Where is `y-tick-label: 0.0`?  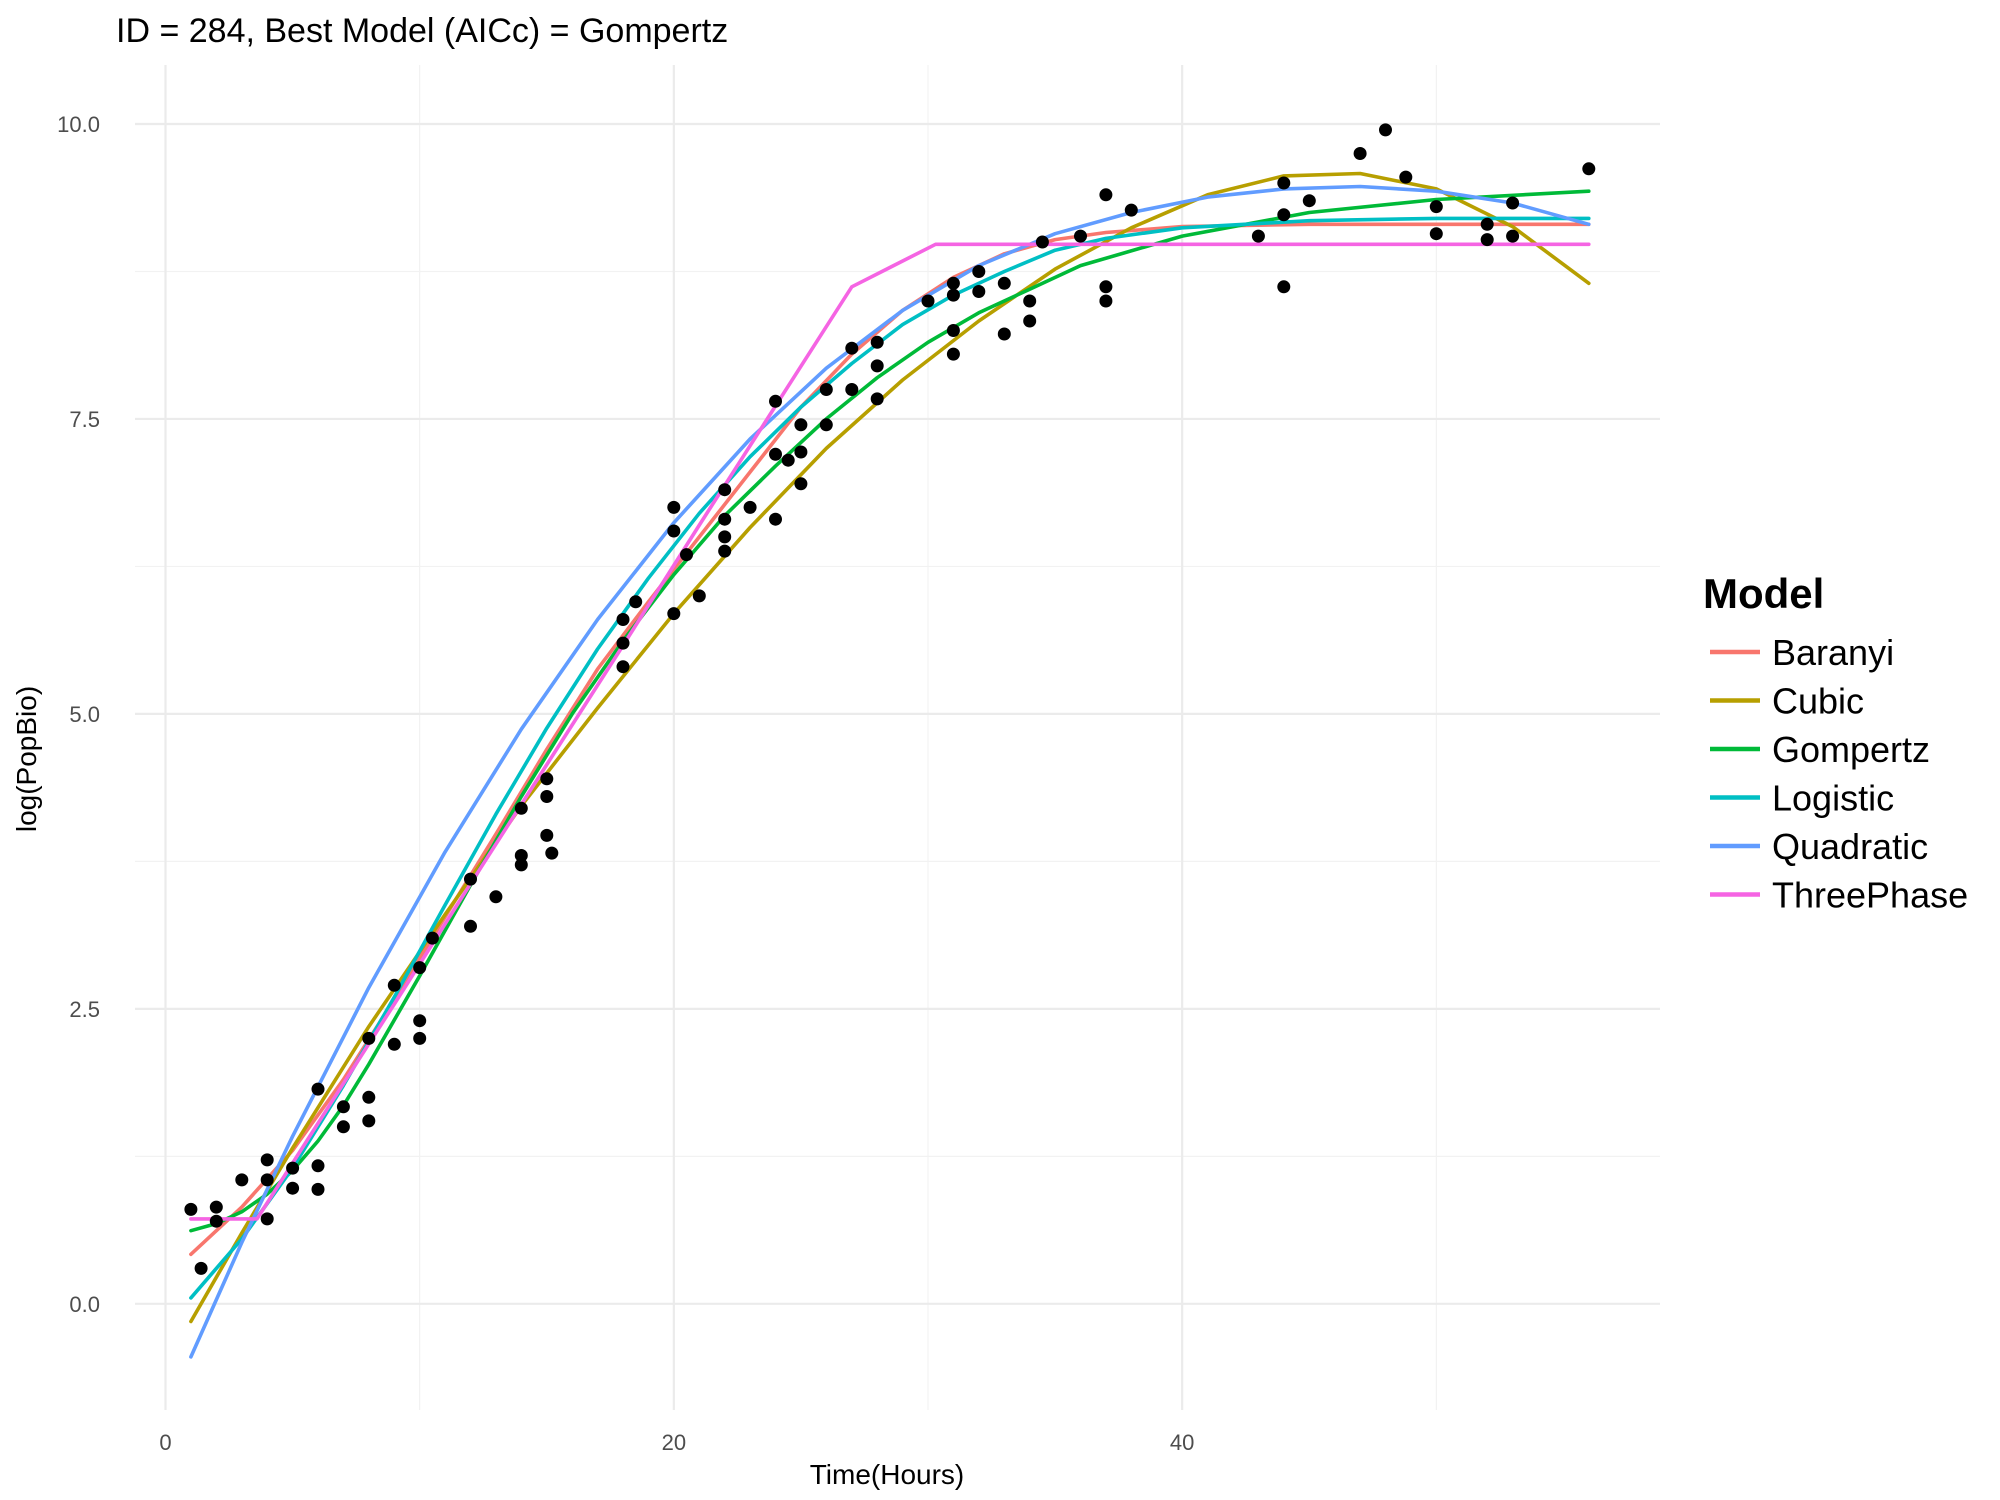 y-tick-label: 0.0 is located at coordinates (84, 1304).